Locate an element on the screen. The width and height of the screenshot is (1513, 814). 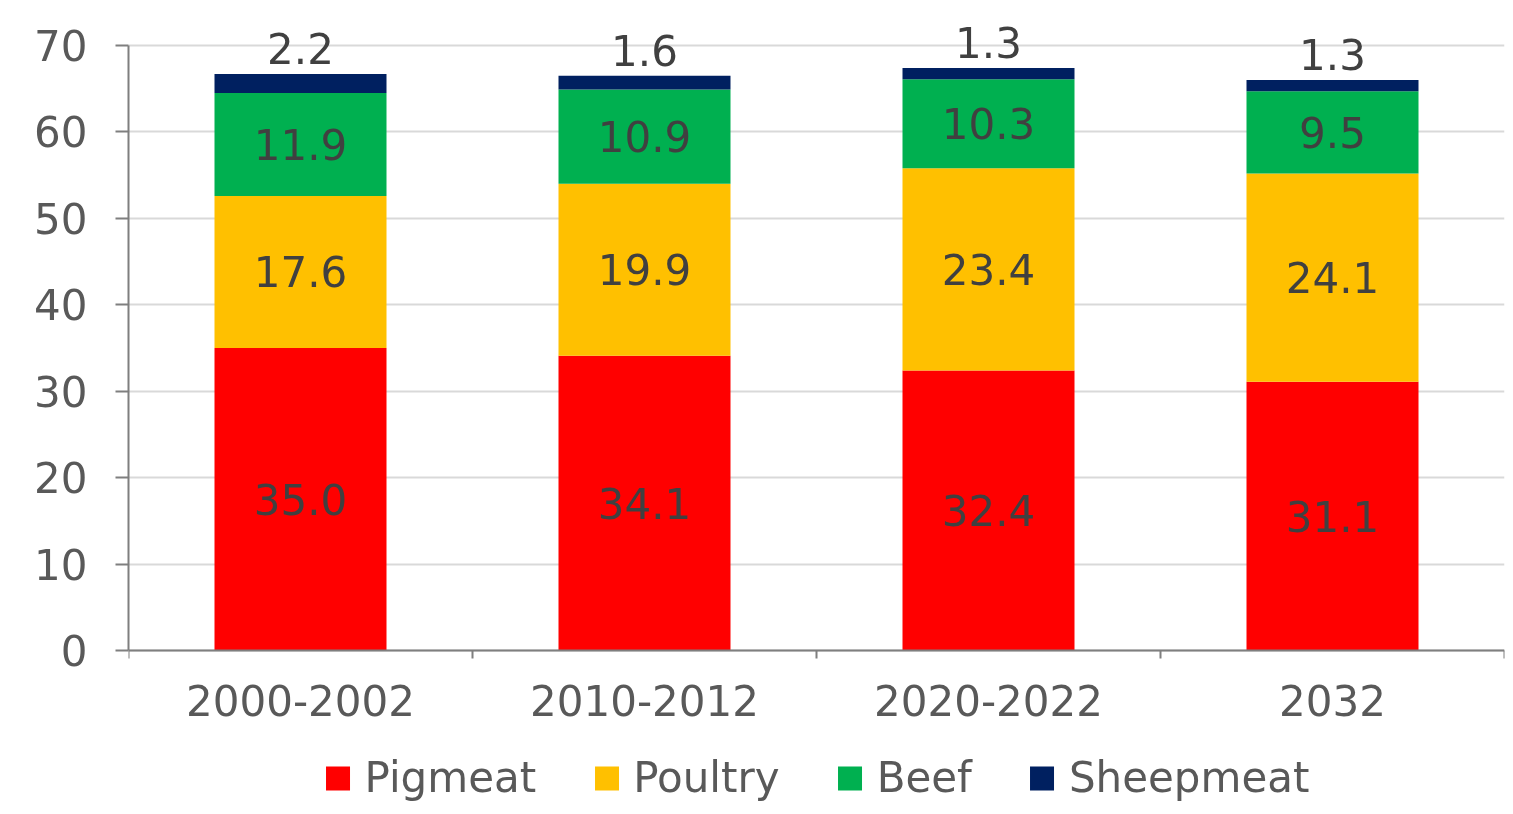
data-label: 19.9 is located at coordinates (644, 271).